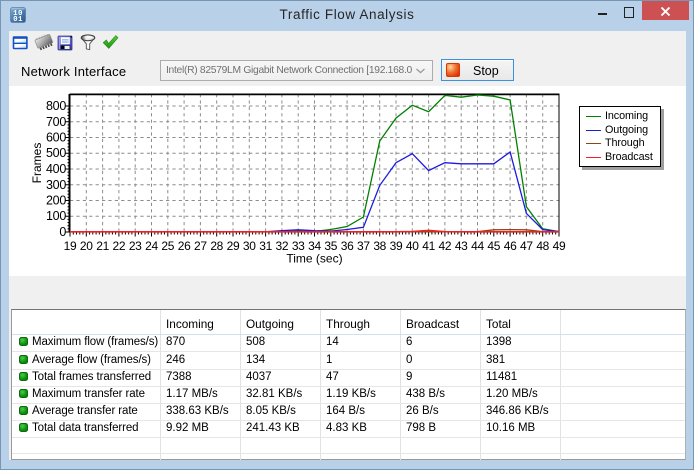 Image resolution: width=694 pixels, height=470 pixels. Describe the element at coordinates (559, 246) in the screenshot. I see `svg-text: 49` at that location.